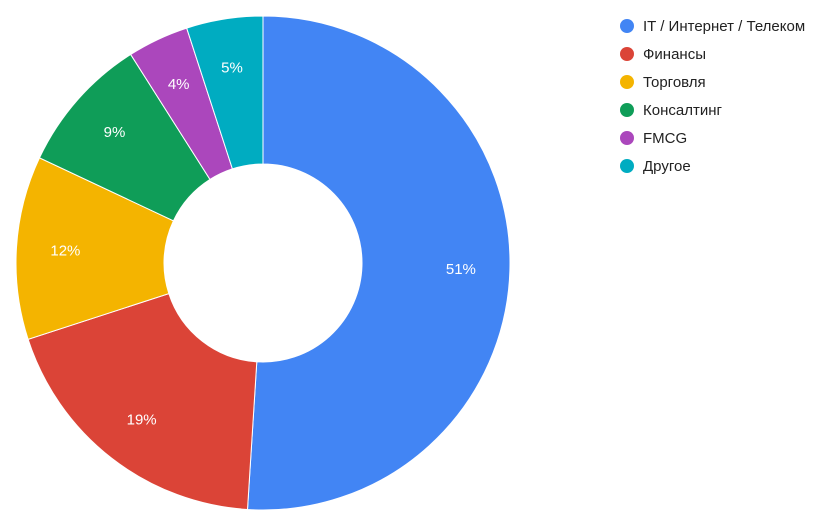 The height and width of the screenshot is (527, 835). I want to click on slice-label-1: 19%, so click(142, 419).